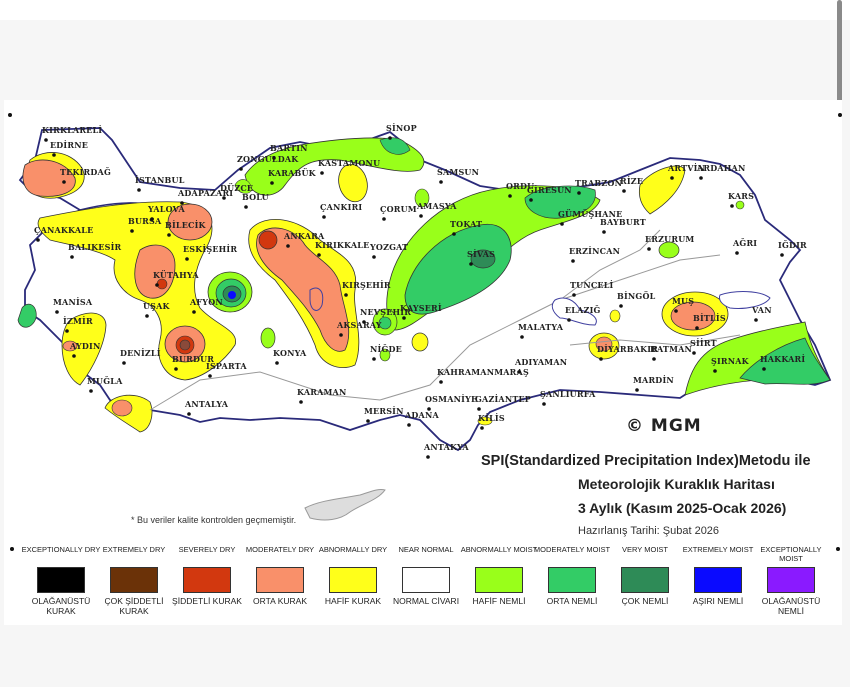 The width and height of the screenshot is (850, 687). I want to click on city-label: ÇANAKKALE, so click(63, 230).